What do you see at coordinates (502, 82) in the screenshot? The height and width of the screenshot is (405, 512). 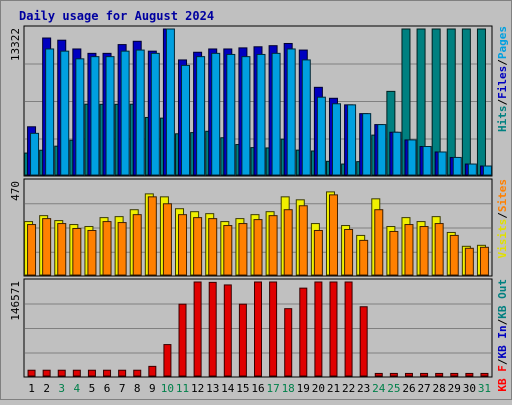 I see `legend-entry: Files` at bounding box center [502, 82].